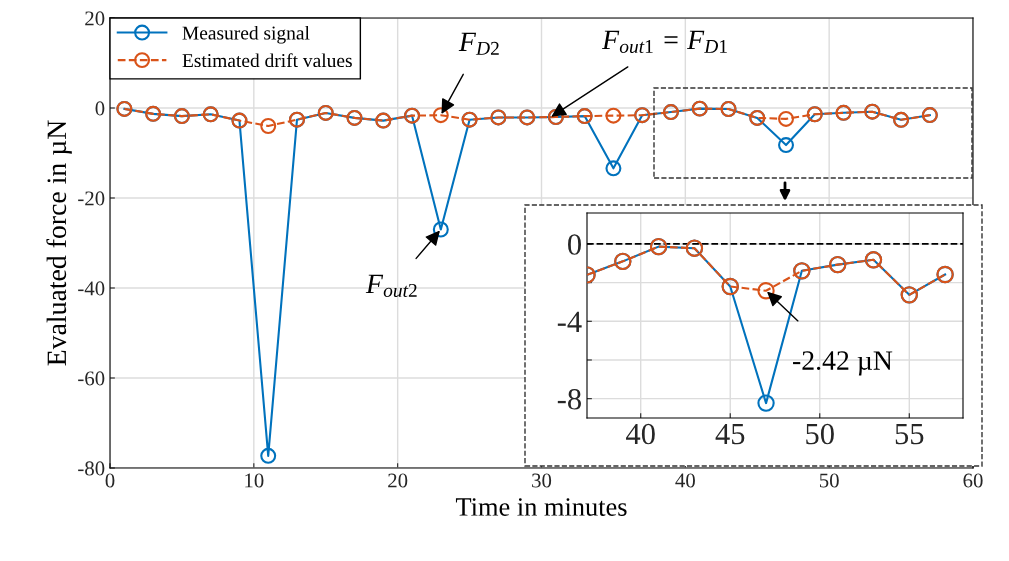  What do you see at coordinates (110, 480) in the screenshot?
I see `x-tick-label: 0` at bounding box center [110, 480].